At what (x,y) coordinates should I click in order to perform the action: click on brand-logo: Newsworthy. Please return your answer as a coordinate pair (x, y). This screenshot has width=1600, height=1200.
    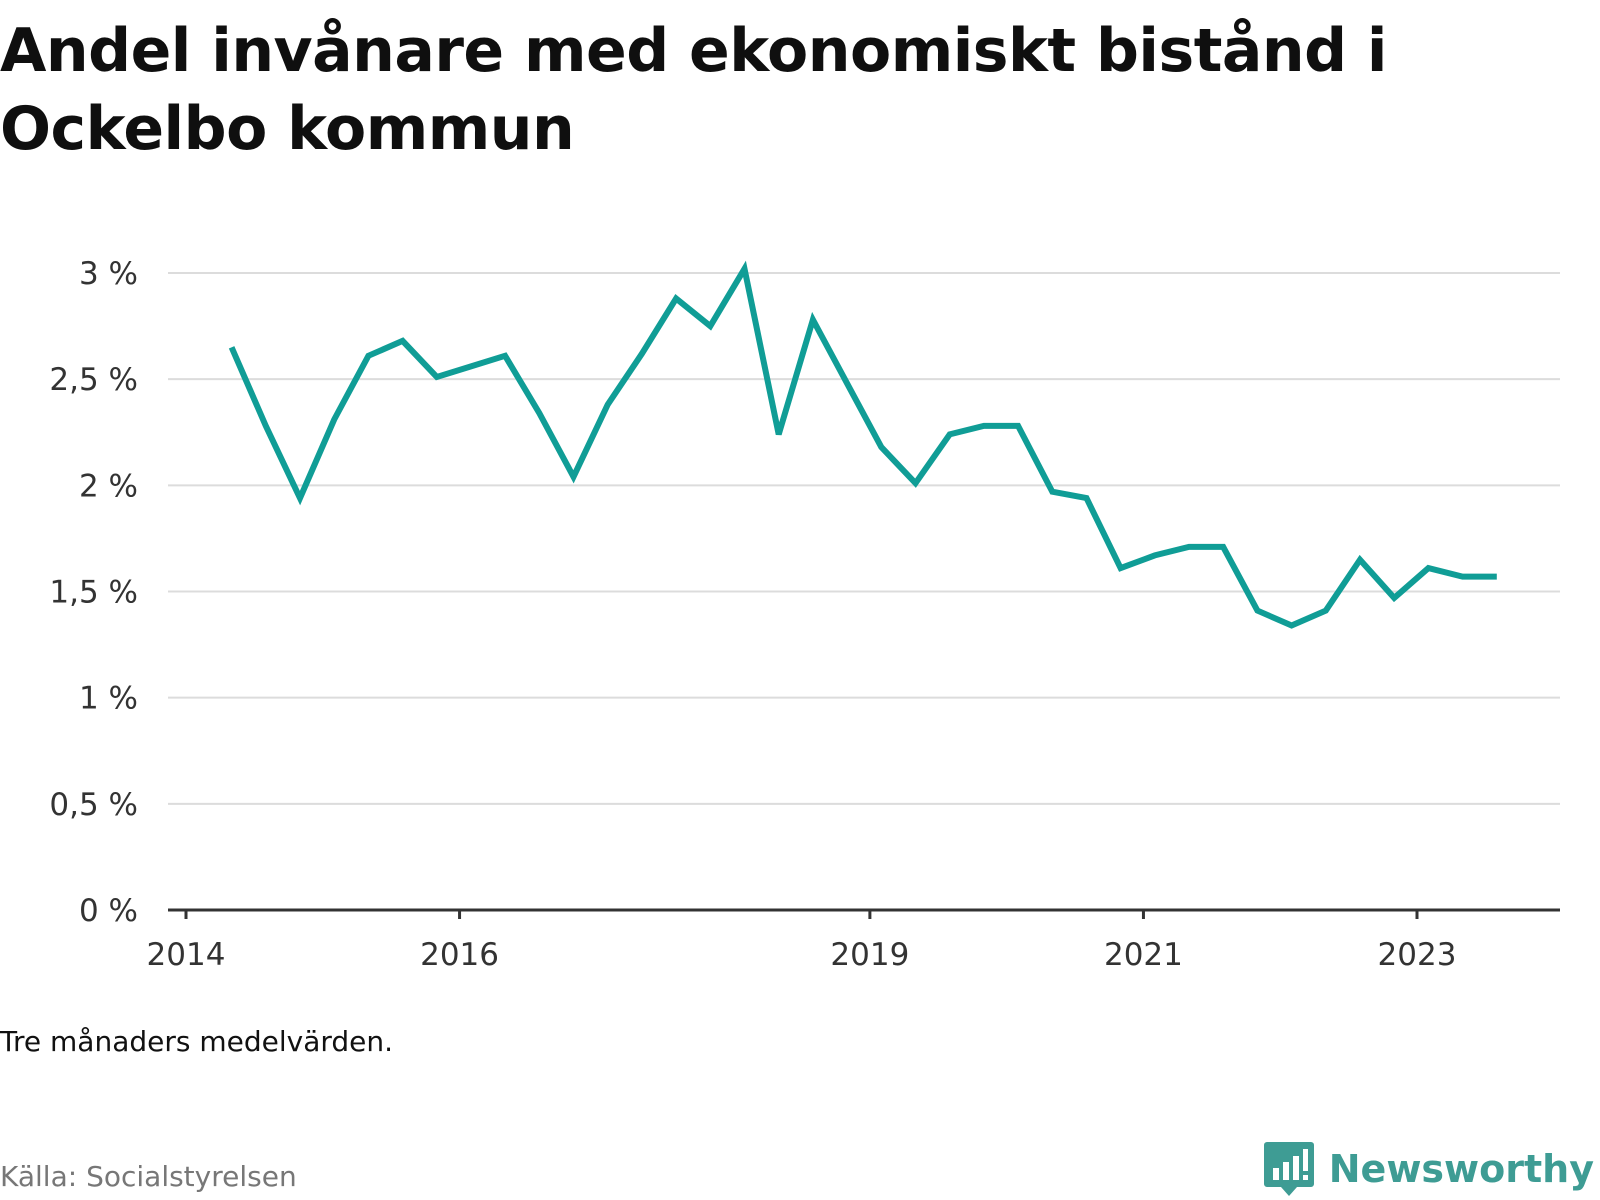
    Looking at the image, I should click on (1428, 1169).